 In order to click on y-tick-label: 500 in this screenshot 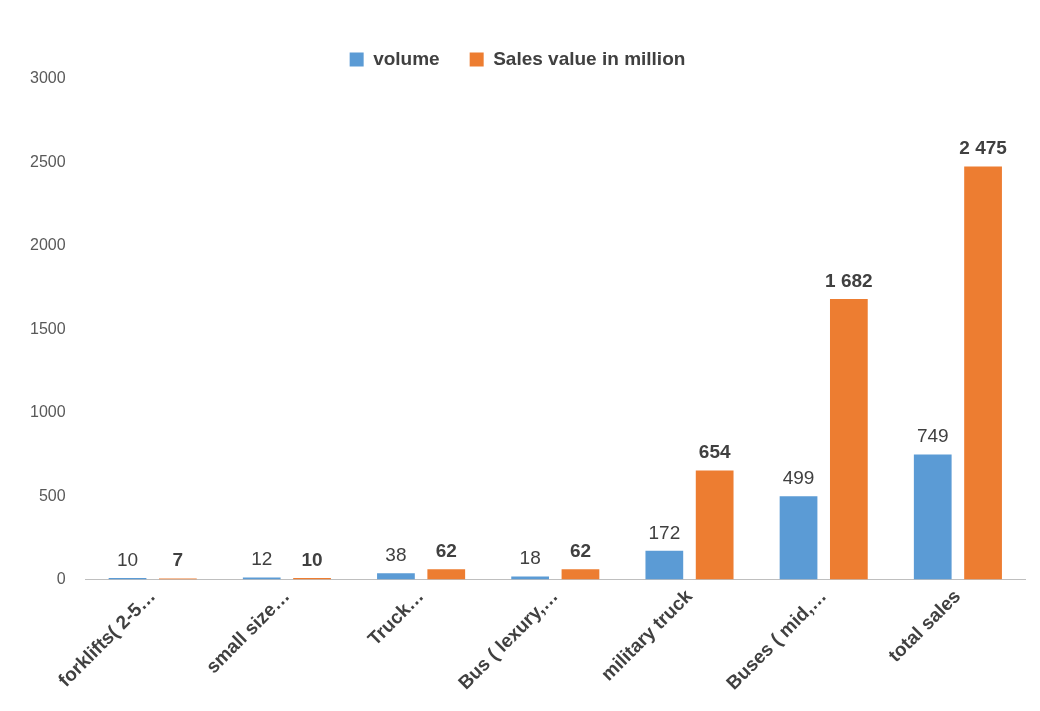, I will do `click(52, 495)`.